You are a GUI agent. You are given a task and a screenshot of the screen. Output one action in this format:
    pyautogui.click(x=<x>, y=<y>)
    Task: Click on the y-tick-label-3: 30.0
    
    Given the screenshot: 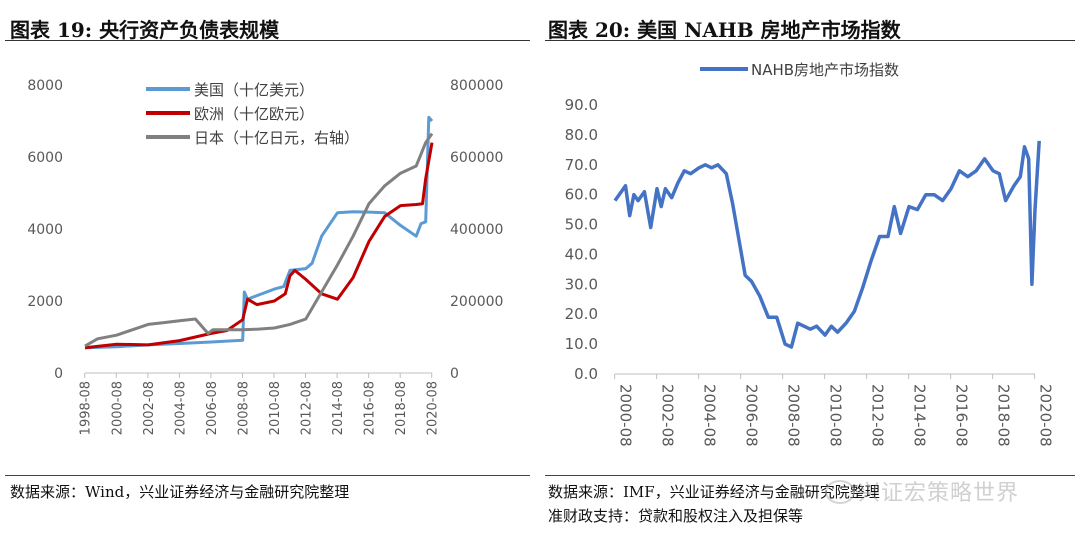 What is the action you would take?
    pyautogui.click(x=581, y=284)
    